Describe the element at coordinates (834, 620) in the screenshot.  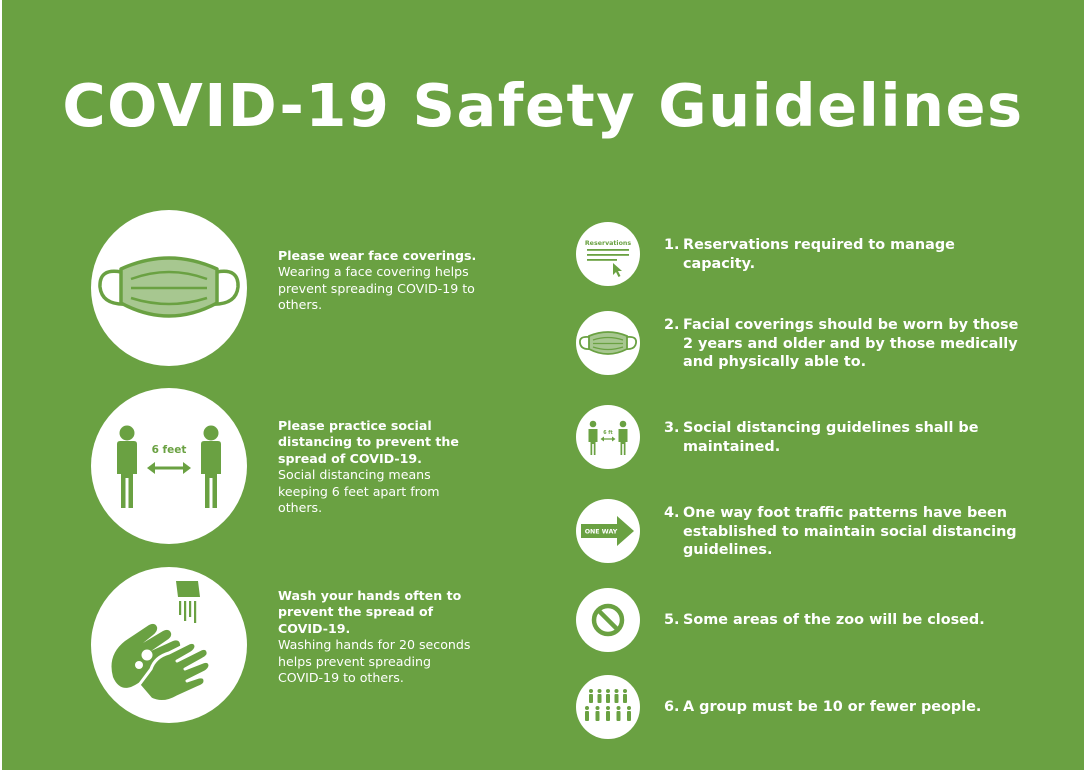
I see `rule-text: Some areas of the zoo will be closed.` at that location.